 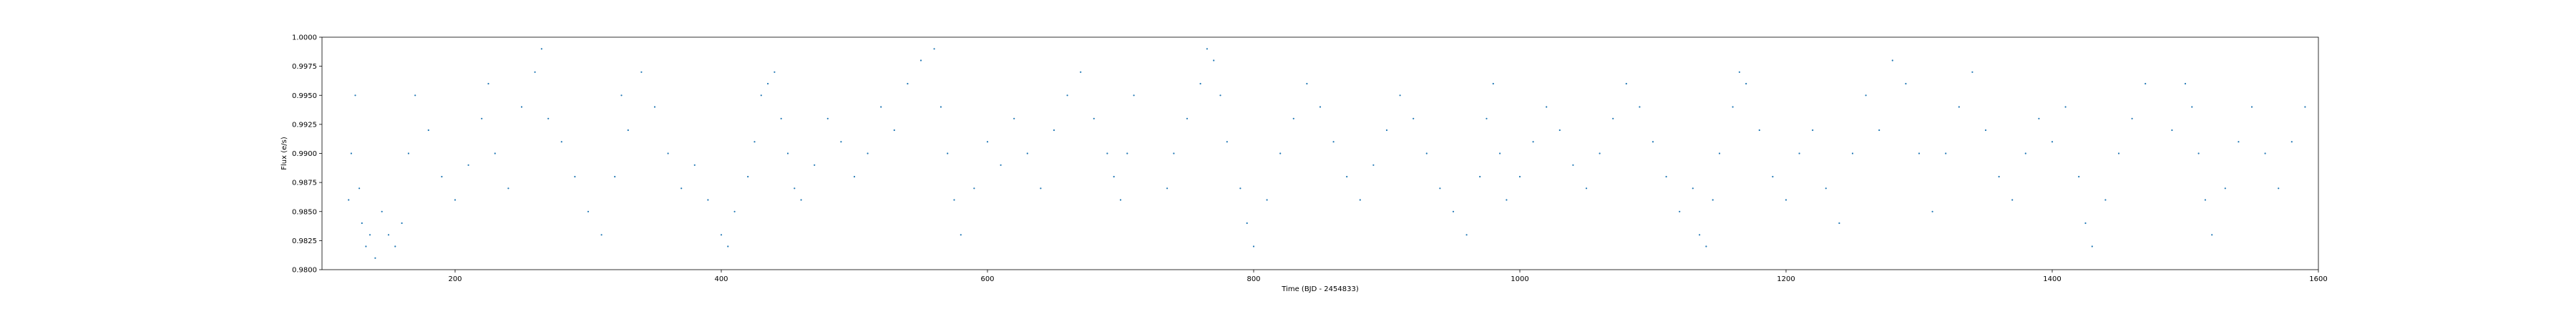 What do you see at coordinates (304, 125) in the screenshot?
I see `y-tick-label: 0.9925` at bounding box center [304, 125].